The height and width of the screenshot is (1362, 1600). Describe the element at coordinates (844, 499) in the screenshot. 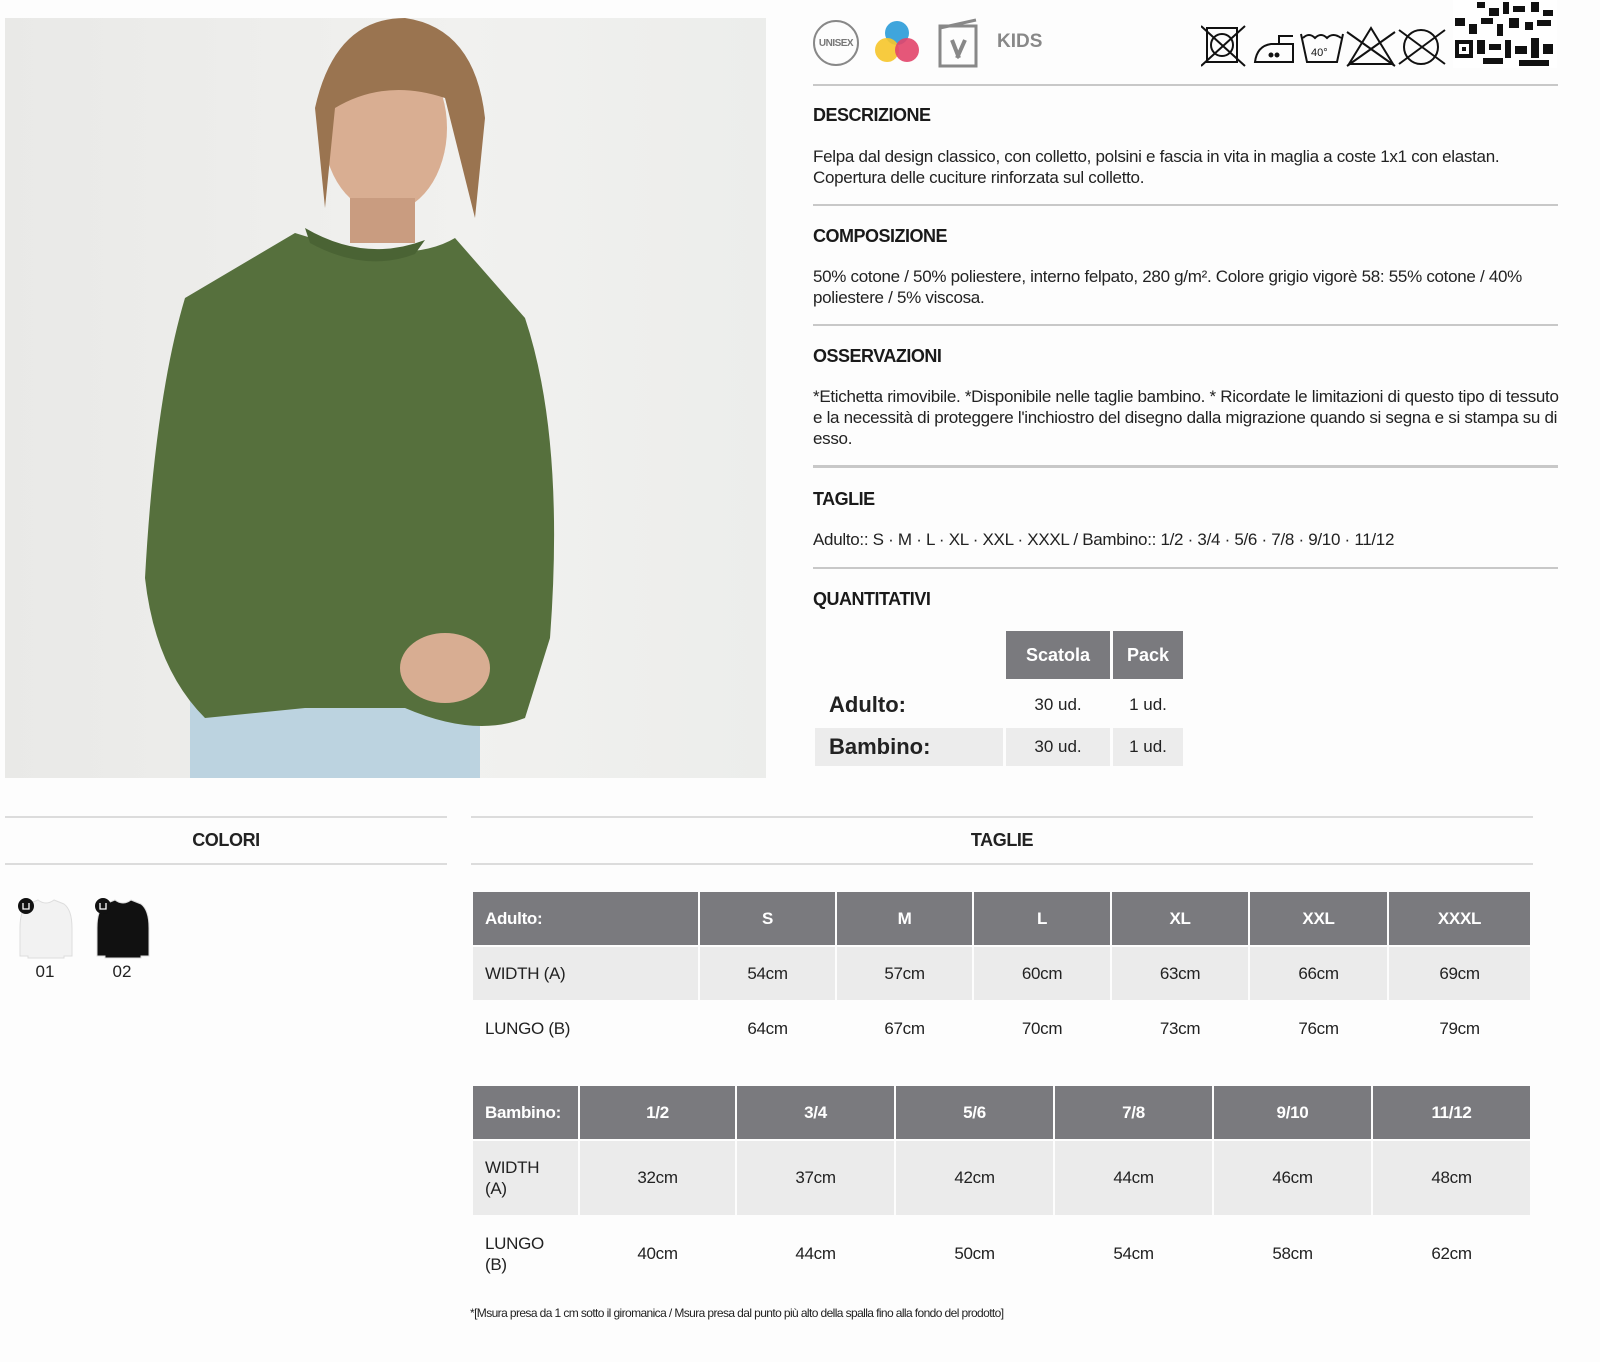

I see `taglie-info-title: TAGLIE` at that location.